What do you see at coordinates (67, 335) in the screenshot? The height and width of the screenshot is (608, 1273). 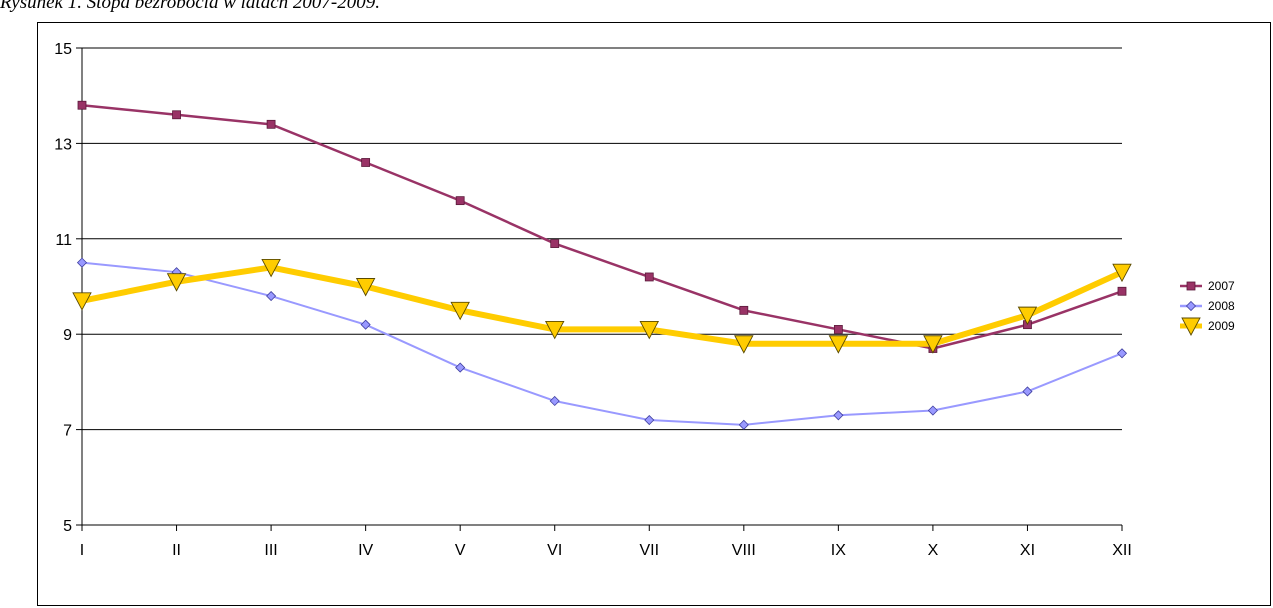 I see `y-tick-label: 9` at bounding box center [67, 335].